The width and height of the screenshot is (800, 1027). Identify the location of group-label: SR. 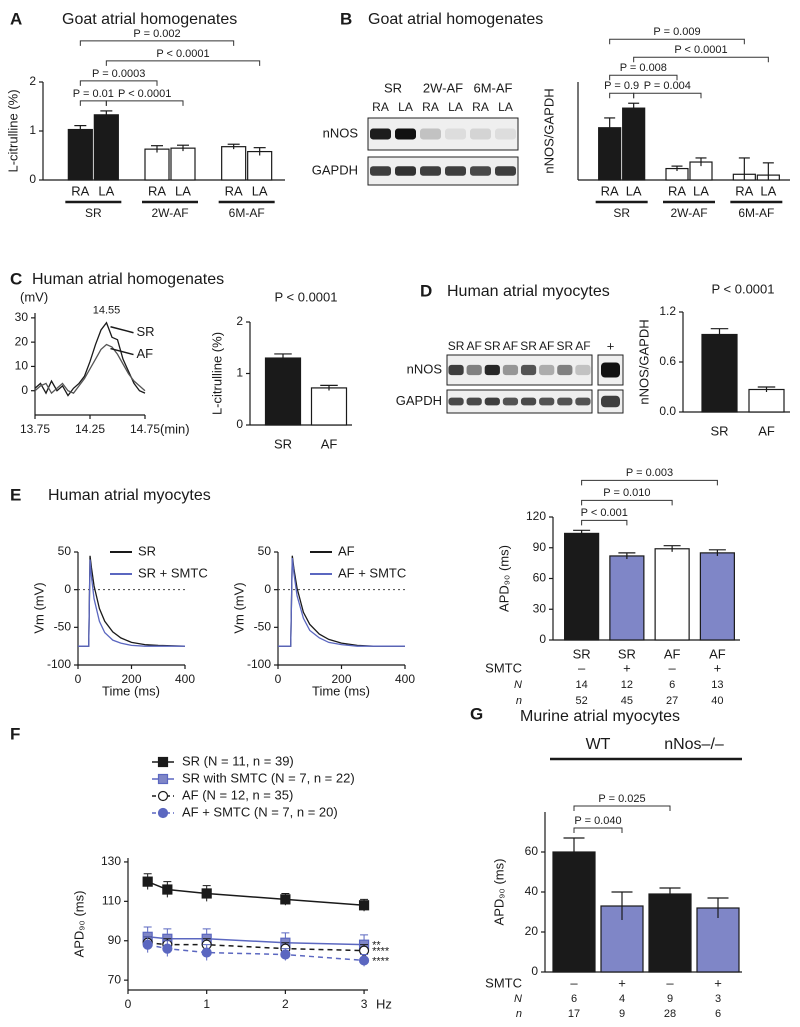
(93, 213).